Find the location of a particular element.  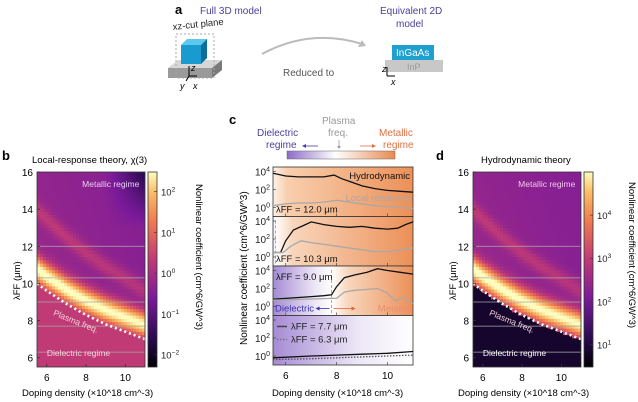

x-axis-label-b: Doping density (×10^18 cm^-3) is located at coordinates (87, 393).